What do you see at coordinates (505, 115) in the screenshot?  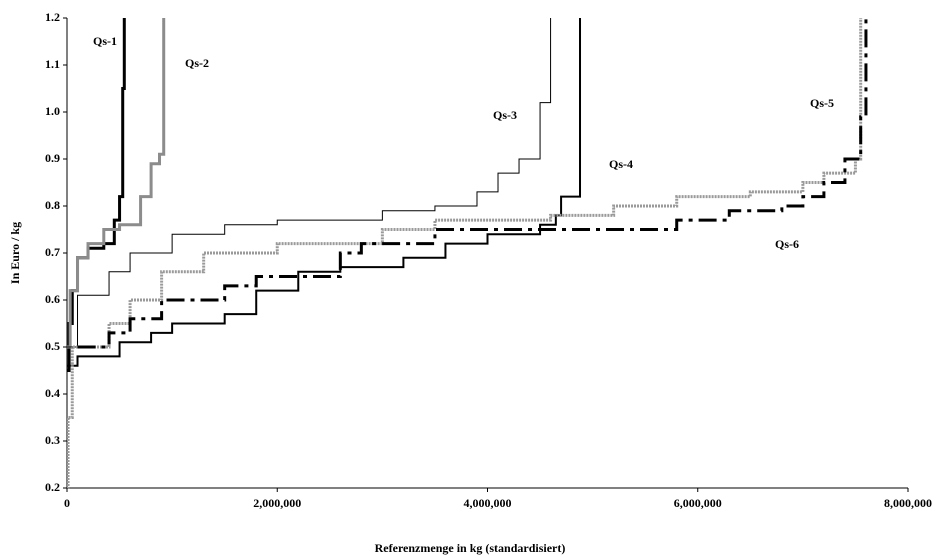 I see `series-label: Qs-3` at bounding box center [505, 115].